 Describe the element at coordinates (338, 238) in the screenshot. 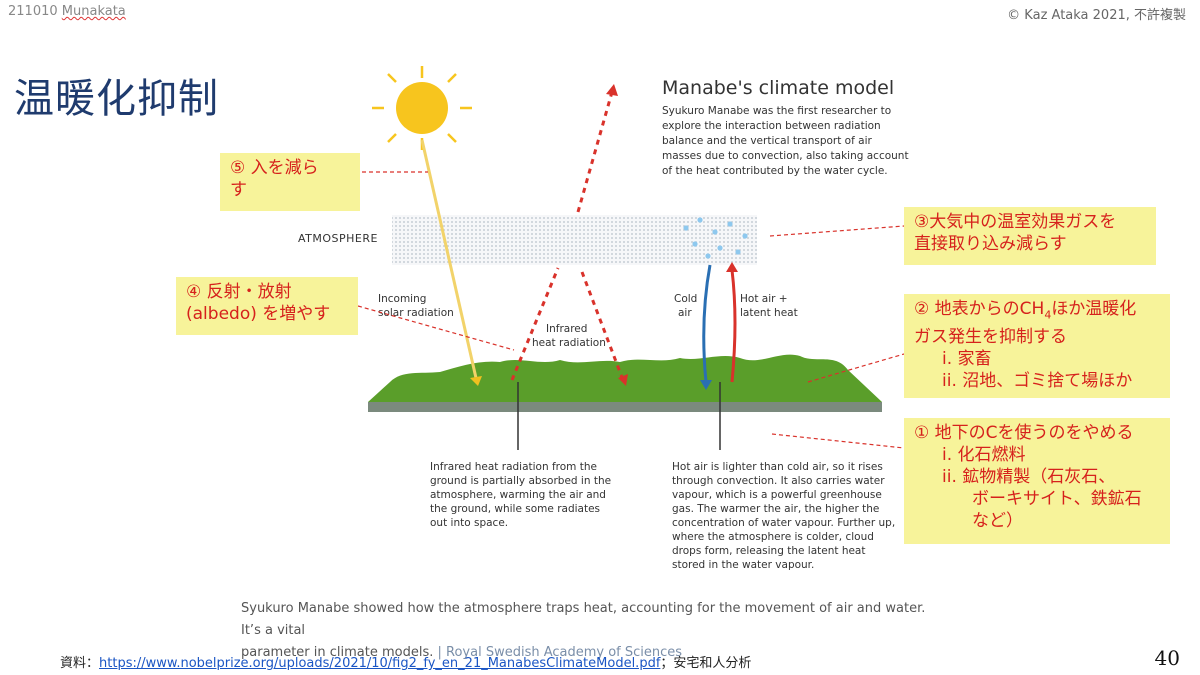

I see `atmosphere-label: ATMOSPHERE` at that location.